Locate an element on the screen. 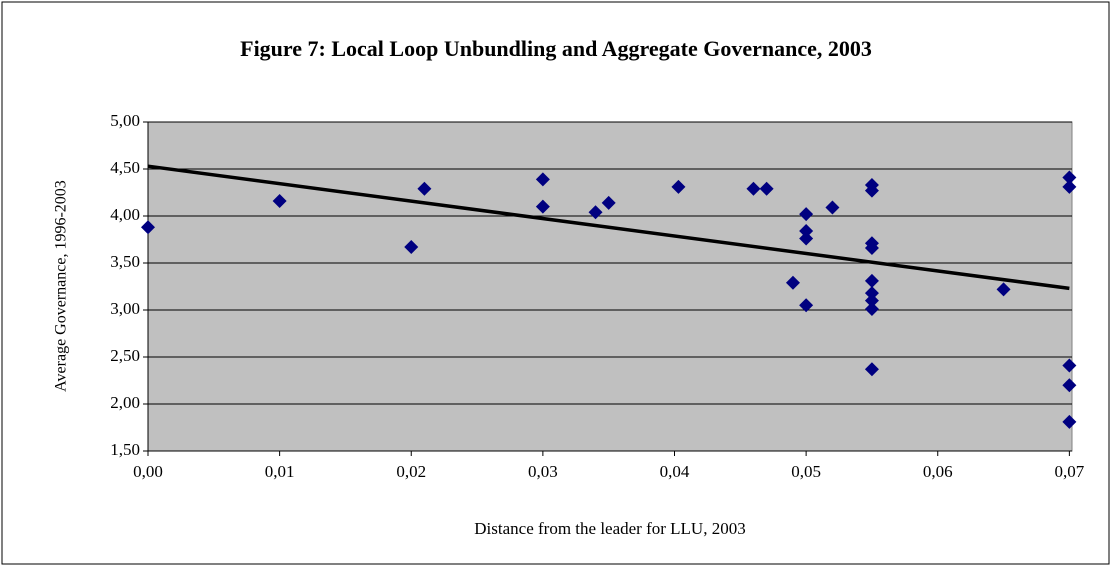 Image resolution: width=1112 pixels, height=567 pixels. x-tick-label: 0,05 is located at coordinates (806, 471).